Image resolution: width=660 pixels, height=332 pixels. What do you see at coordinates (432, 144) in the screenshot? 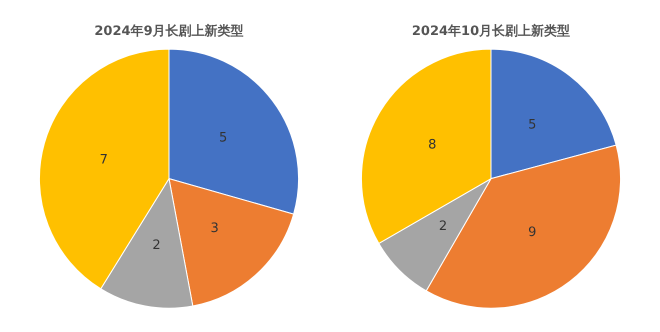
I see `data-label: 8` at bounding box center [432, 144].